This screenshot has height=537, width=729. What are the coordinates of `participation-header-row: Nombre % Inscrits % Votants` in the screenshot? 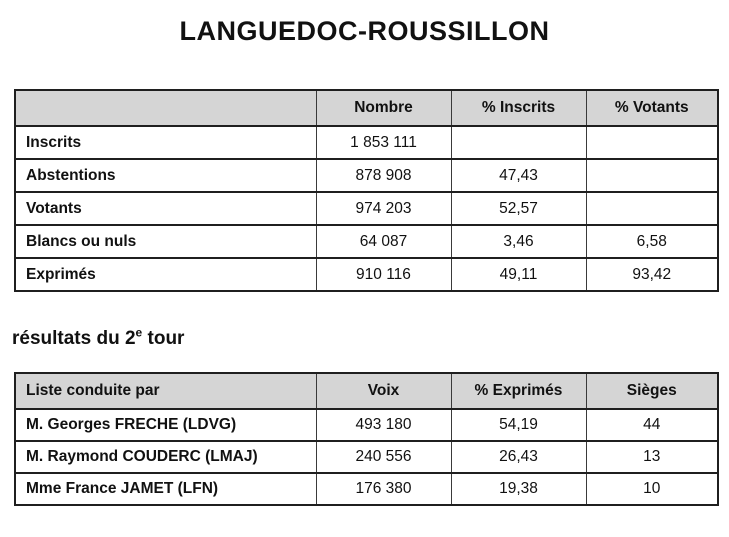 It's located at (366, 108).